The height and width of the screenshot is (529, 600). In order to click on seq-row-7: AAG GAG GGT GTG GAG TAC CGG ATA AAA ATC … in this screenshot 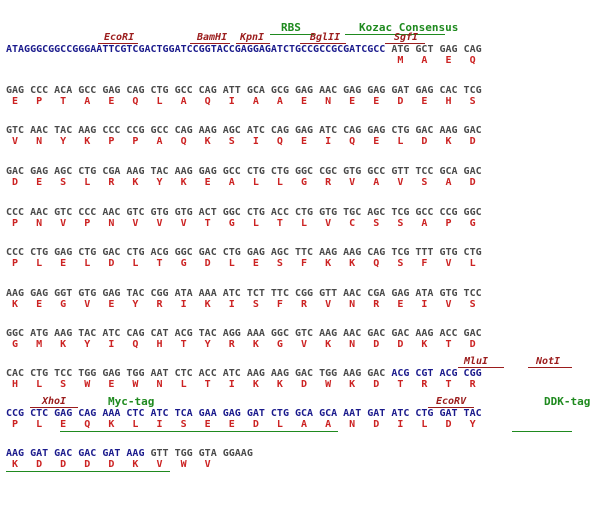, I will do `click(244, 293)`.